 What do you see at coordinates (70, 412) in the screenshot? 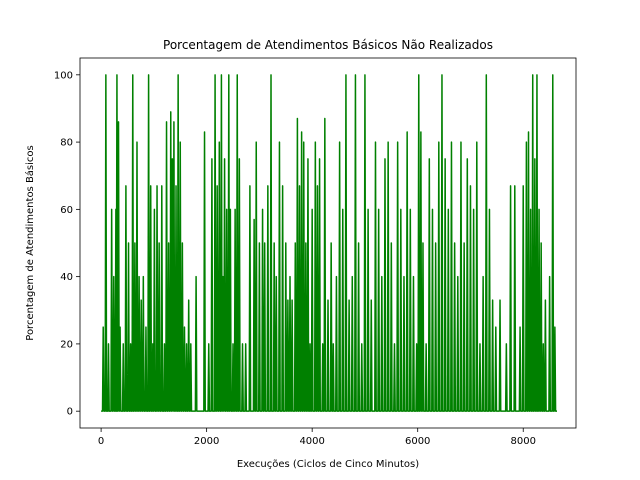
I see `y-tick-label: 0` at bounding box center [70, 412].